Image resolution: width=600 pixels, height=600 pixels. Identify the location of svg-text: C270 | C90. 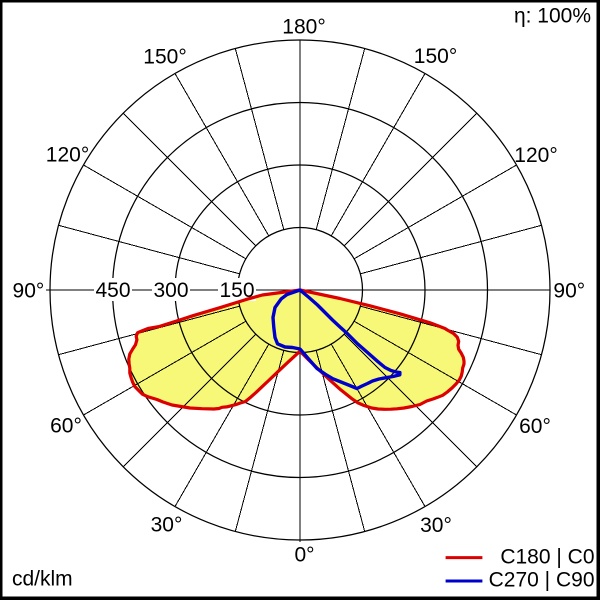
(542, 580).